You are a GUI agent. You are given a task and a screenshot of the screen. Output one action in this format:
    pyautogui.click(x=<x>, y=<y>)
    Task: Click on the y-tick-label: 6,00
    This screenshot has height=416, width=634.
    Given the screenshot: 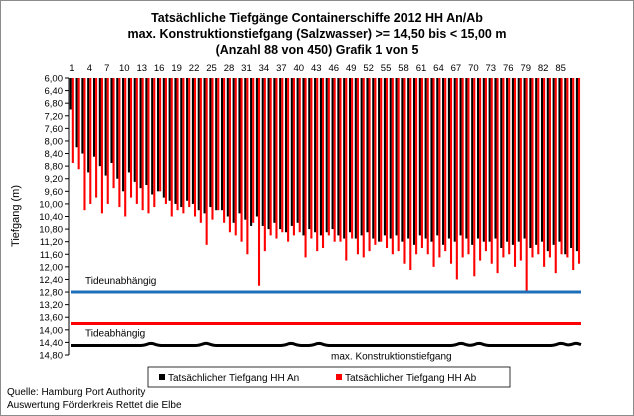 What is the action you would take?
    pyautogui.click(x=54, y=79)
    